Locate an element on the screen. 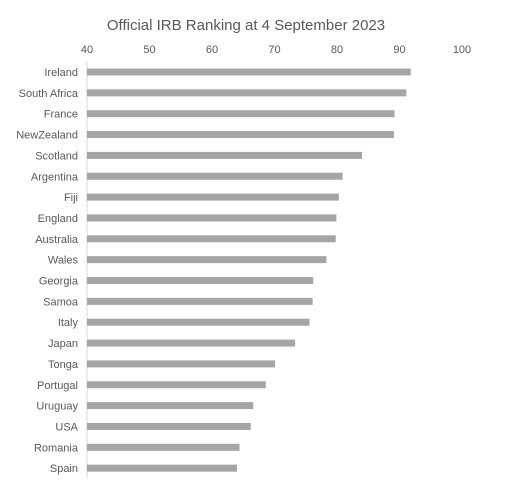 The width and height of the screenshot is (514, 499). category-label: Japan is located at coordinates (63, 344).